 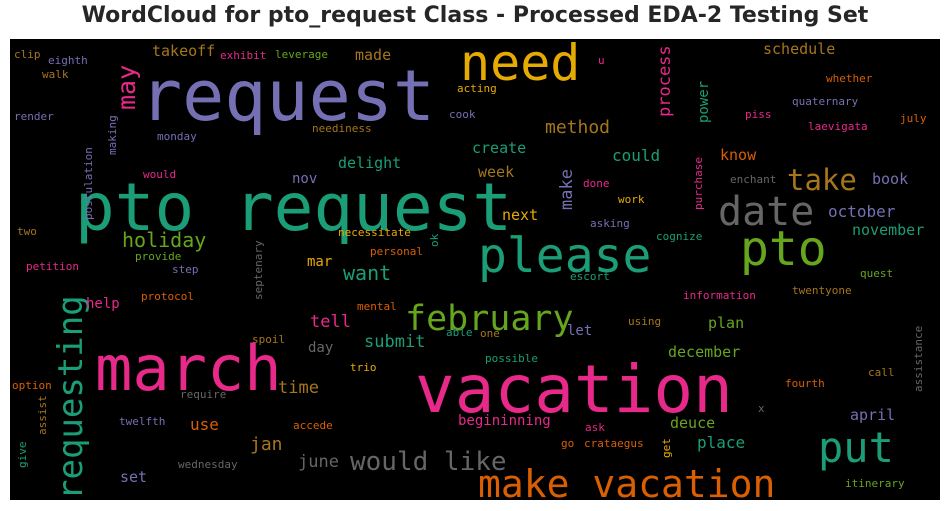 I want to click on word-process: process, so click(x=665, y=81).